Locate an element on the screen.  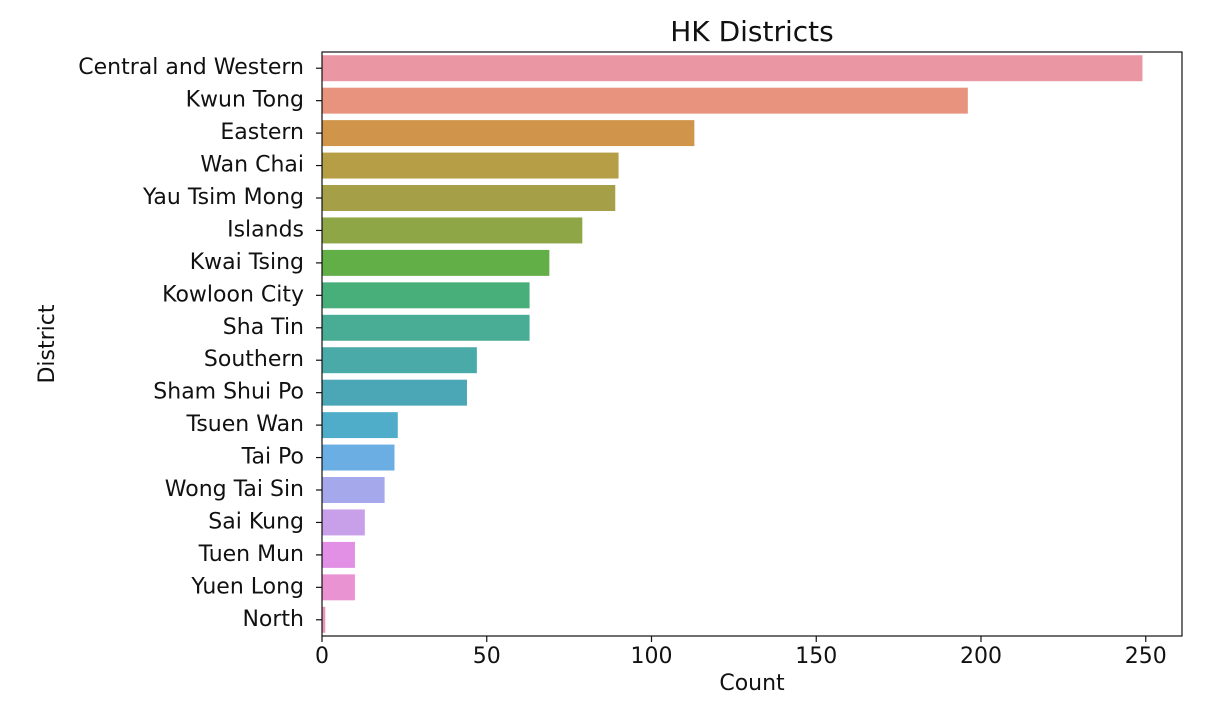
x-tick-label: 150 is located at coordinates (816, 656).